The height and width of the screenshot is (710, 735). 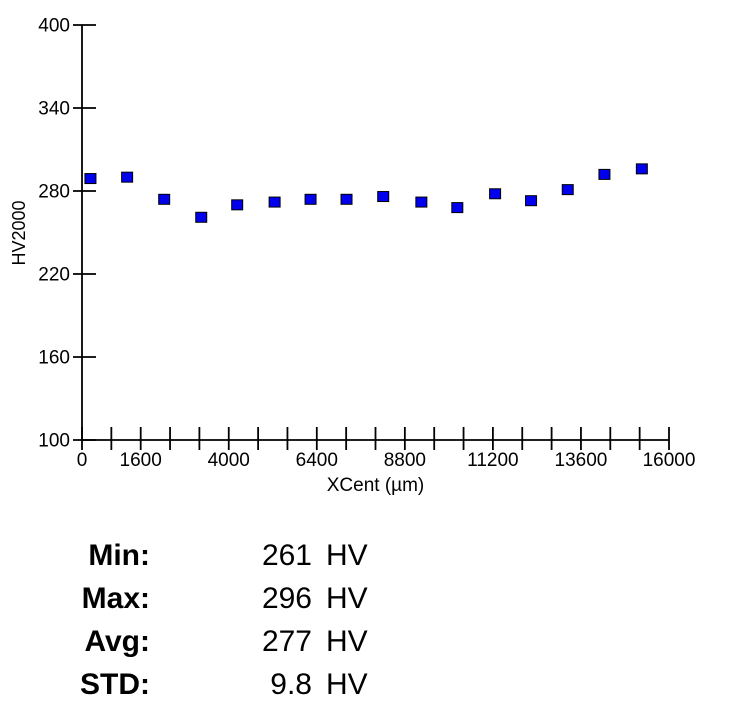 I want to click on x-tick-label: 16000, so click(x=669, y=460).